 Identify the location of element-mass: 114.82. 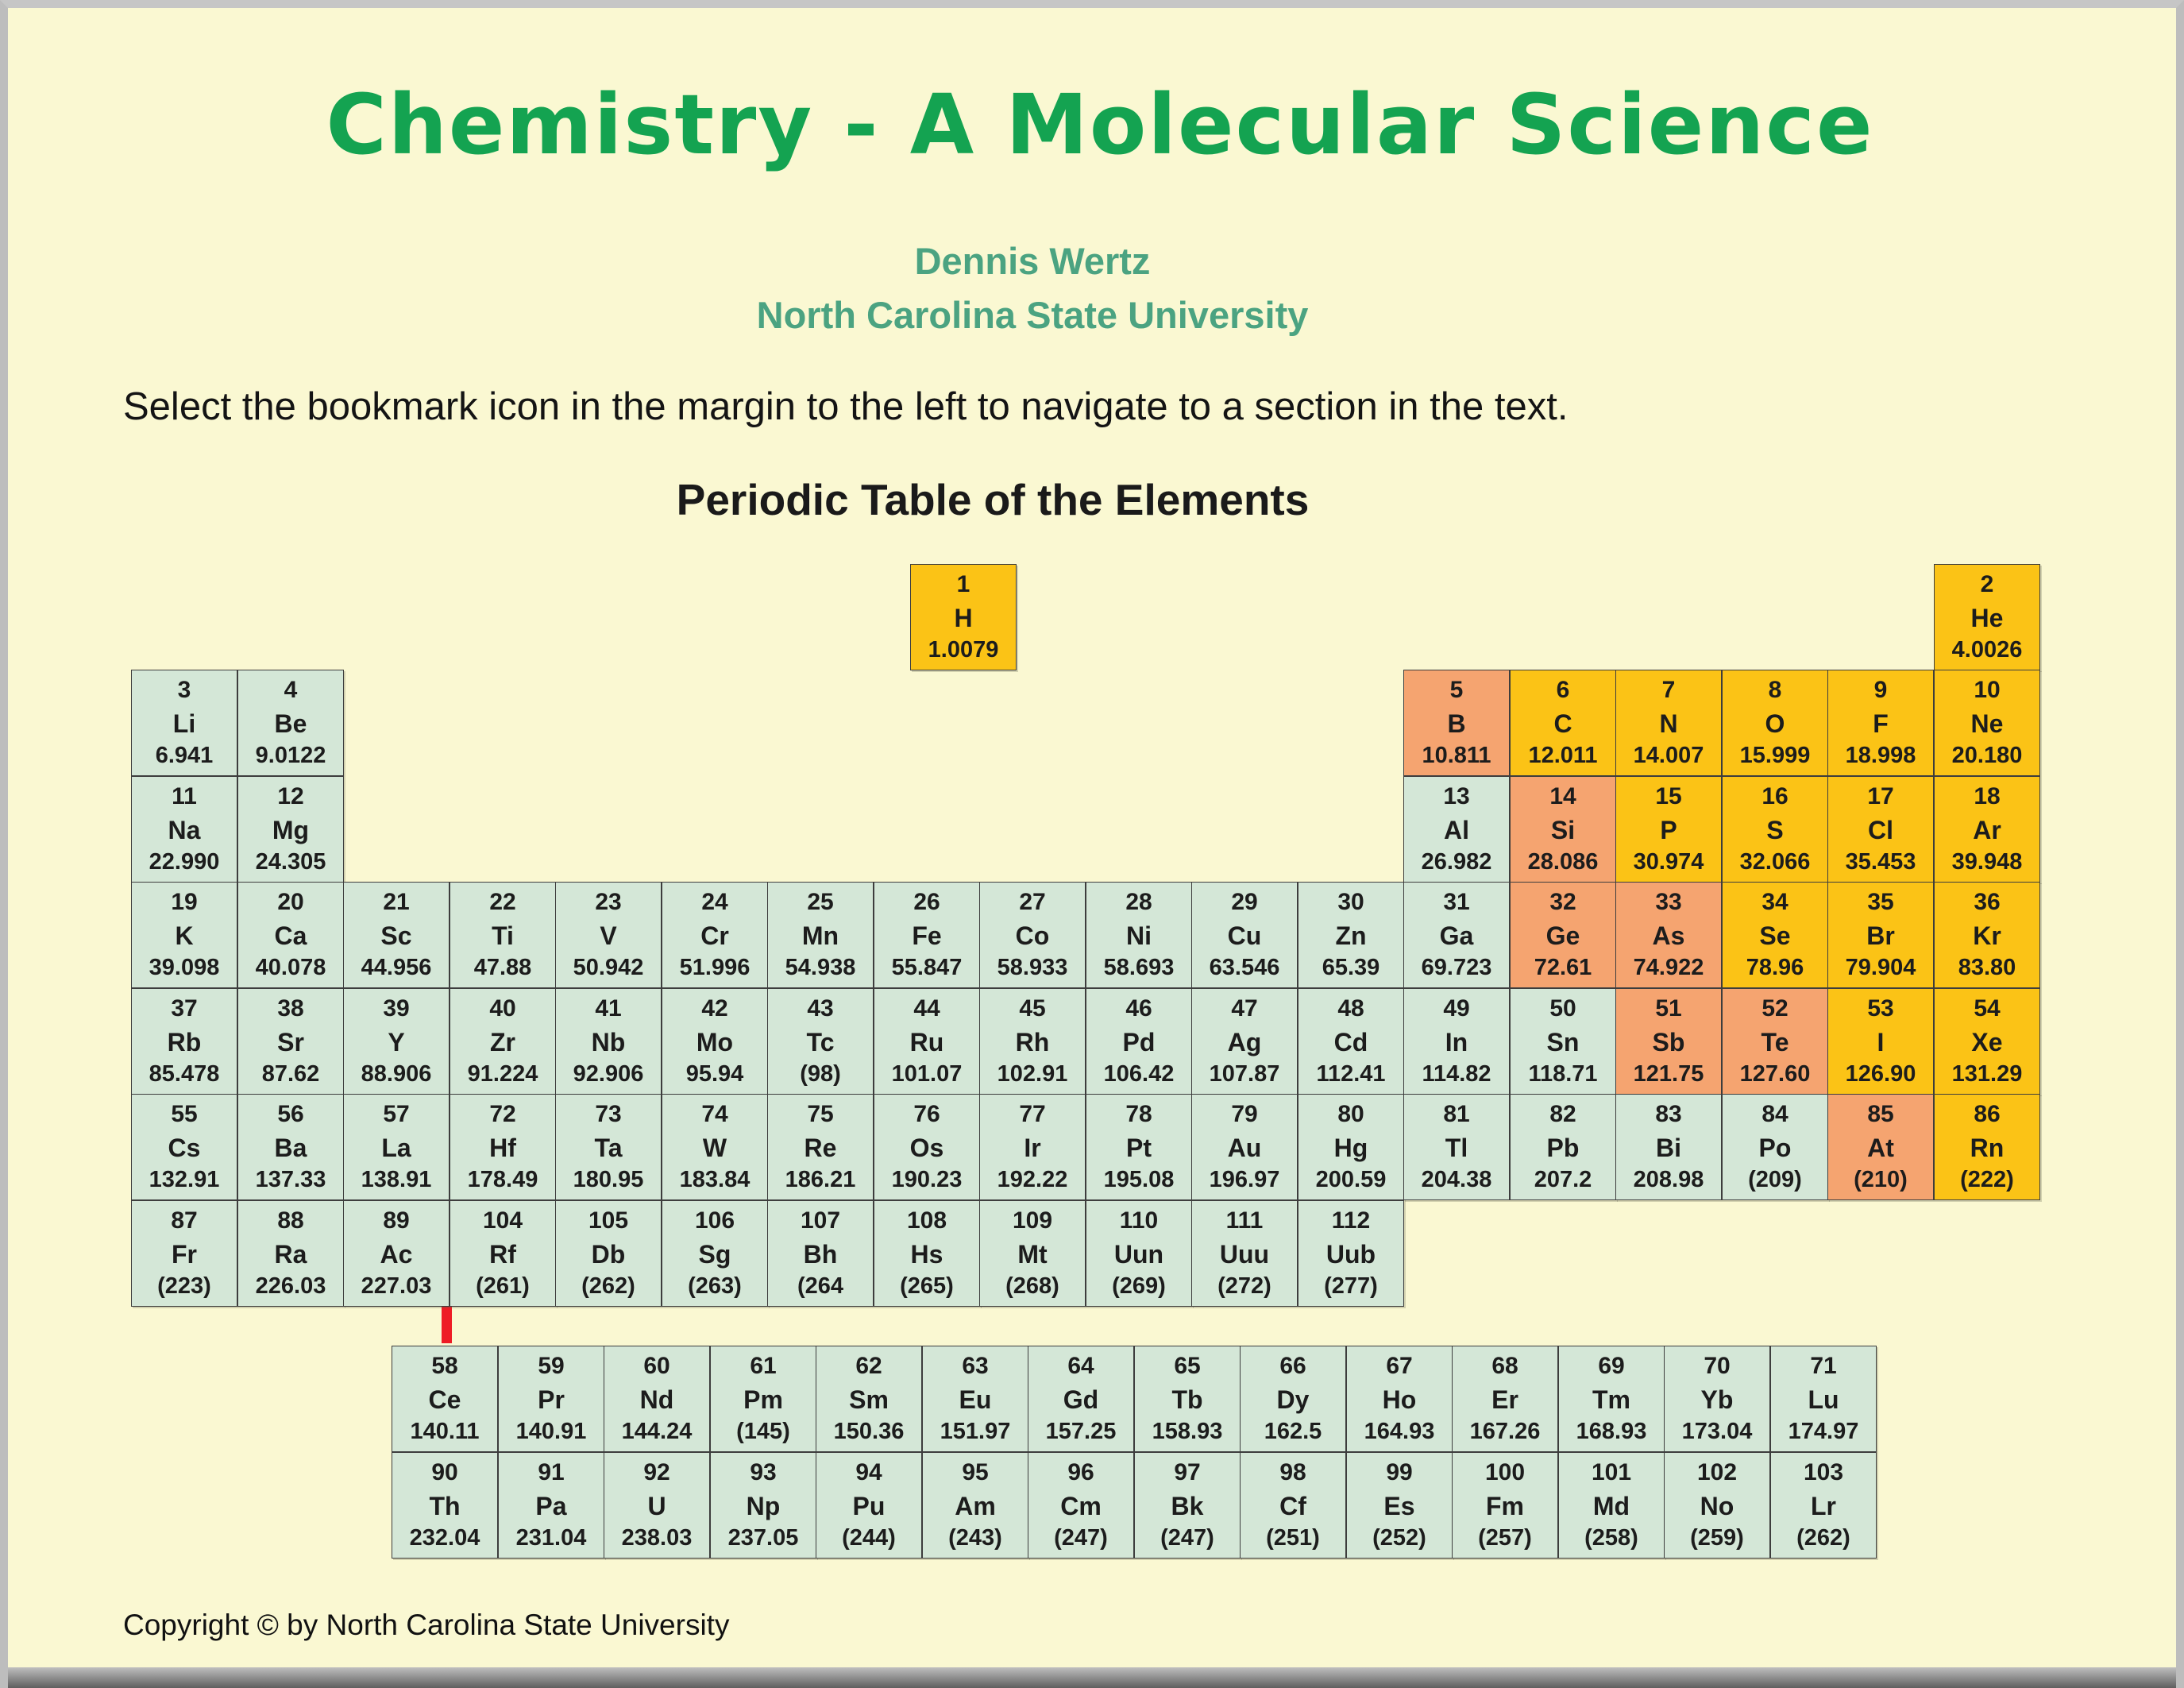
(1456, 1074).